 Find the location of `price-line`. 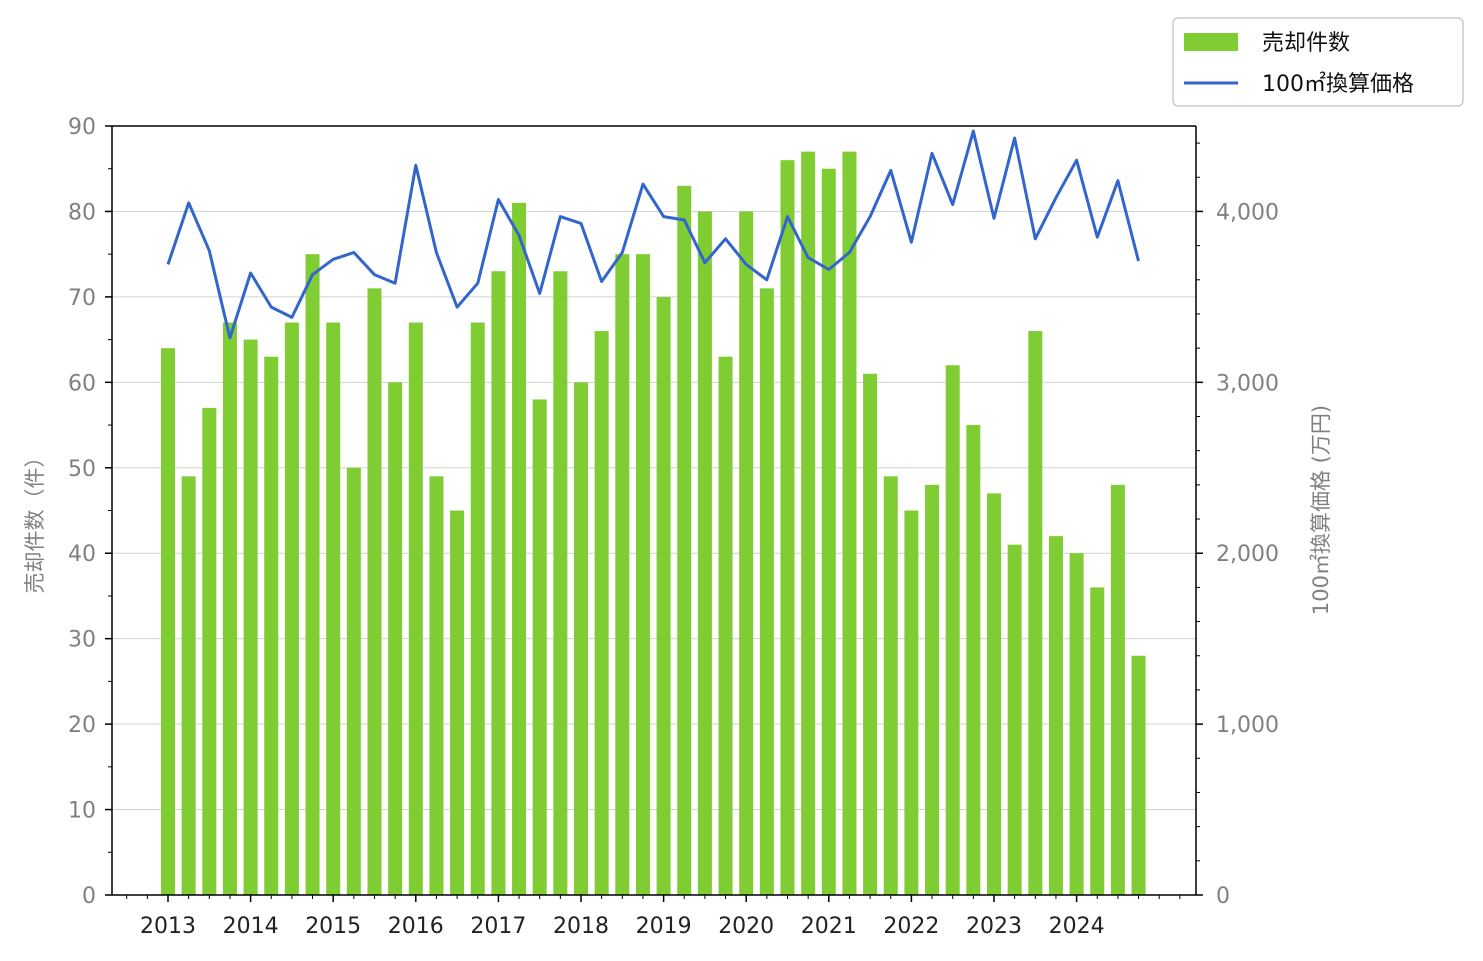

price-line is located at coordinates (653, 234).